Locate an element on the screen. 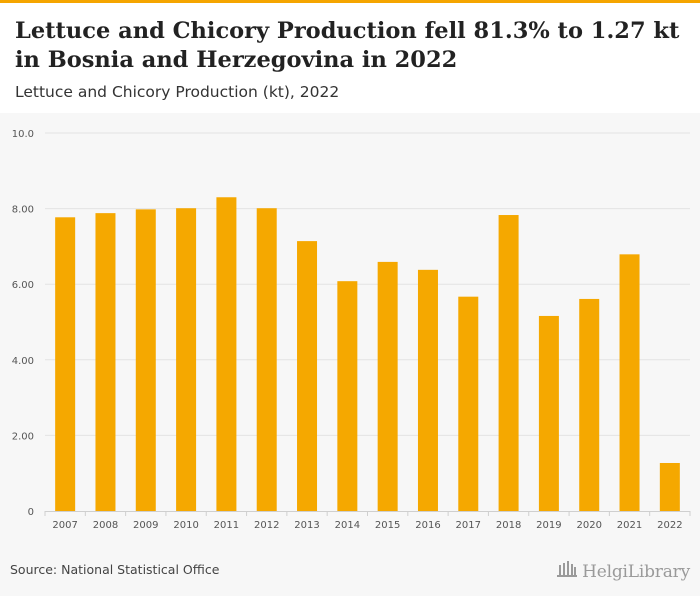 The height and width of the screenshot is (596, 700). x-tick-label: 2015 is located at coordinates (387, 525).